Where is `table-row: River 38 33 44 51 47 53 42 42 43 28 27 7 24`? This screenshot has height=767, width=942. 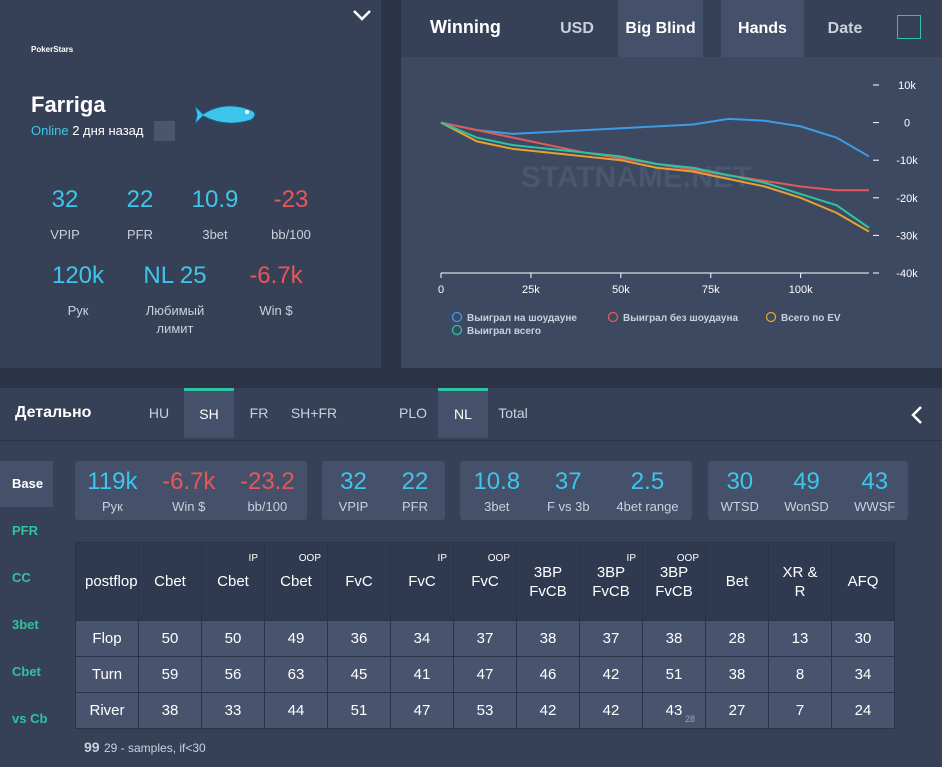 table-row: River 38 33 44 51 47 53 42 42 43 28 27 7 24 is located at coordinates (485, 710).